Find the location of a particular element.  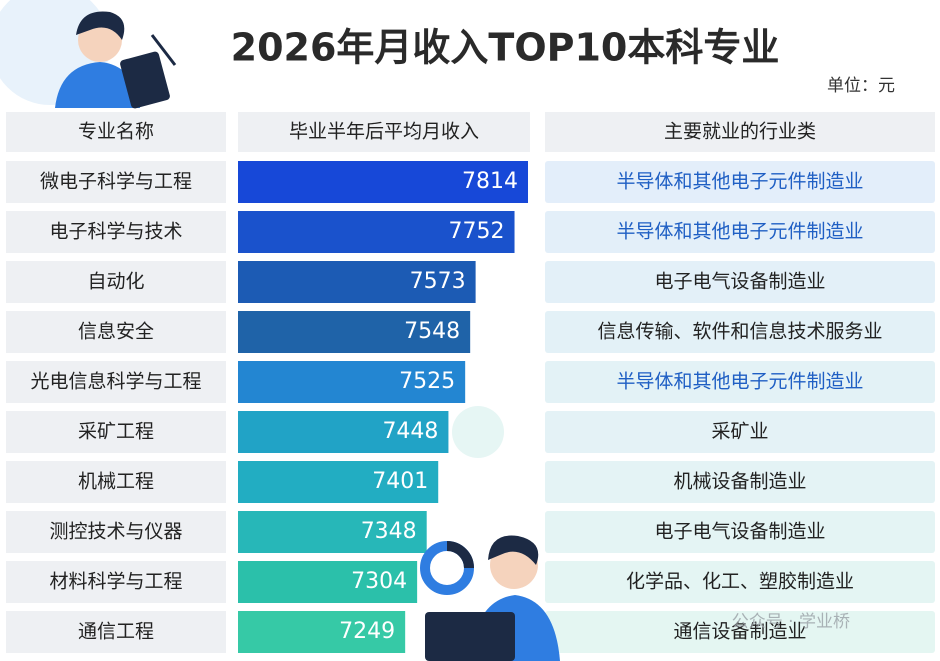

category-label: 机械工程 is located at coordinates (116, 482).